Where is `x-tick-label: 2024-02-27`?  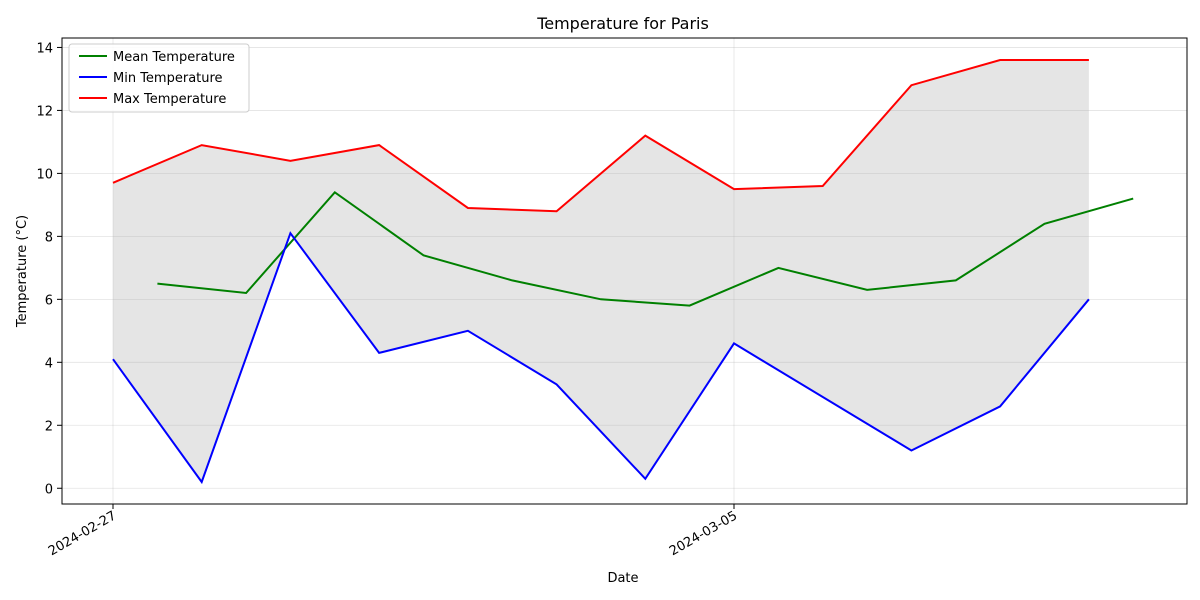 x-tick-label: 2024-02-27 is located at coordinates (82, 533).